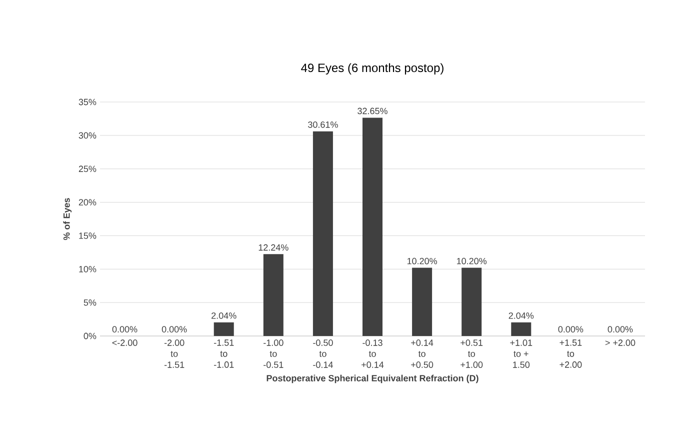 This screenshot has width=692, height=437. What do you see at coordinates (125, 343) in the screenshot?
I see `x-tick-label: <-2.00` at bounding box center [125, 343].